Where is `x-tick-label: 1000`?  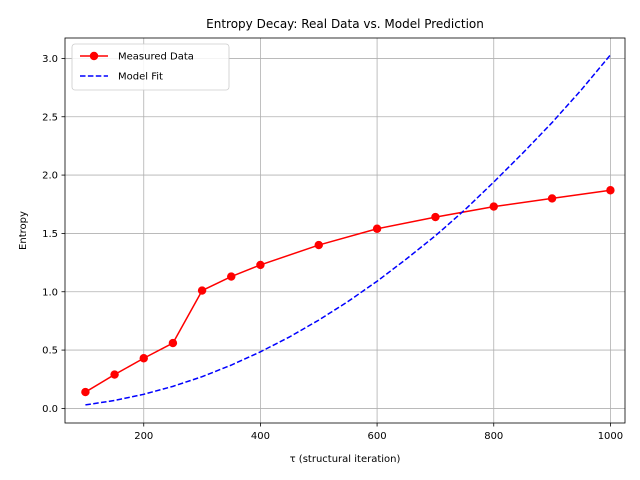 x-tick-label: 1000 is located at coordinates (610, 436).